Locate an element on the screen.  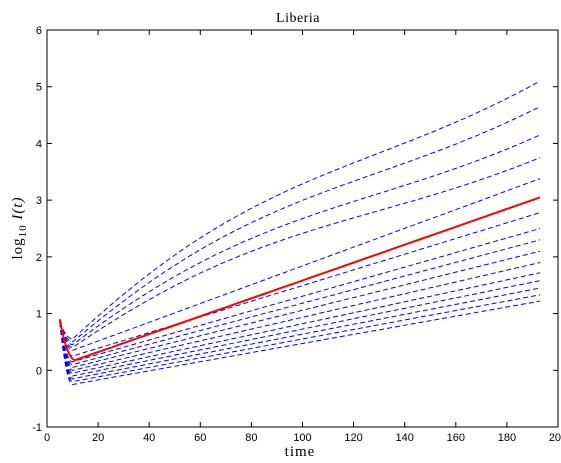
x-tick-label: 80 is located at coordinates (251, 438).